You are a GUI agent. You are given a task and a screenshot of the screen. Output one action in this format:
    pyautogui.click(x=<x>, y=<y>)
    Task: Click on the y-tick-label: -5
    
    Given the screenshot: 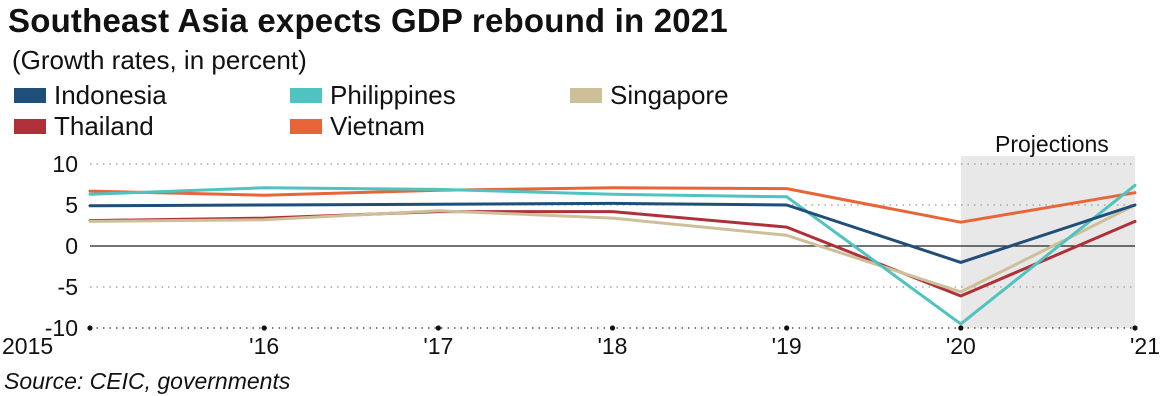 What is the action you would take?
    pyautogui.click(x=68, y=287)
    